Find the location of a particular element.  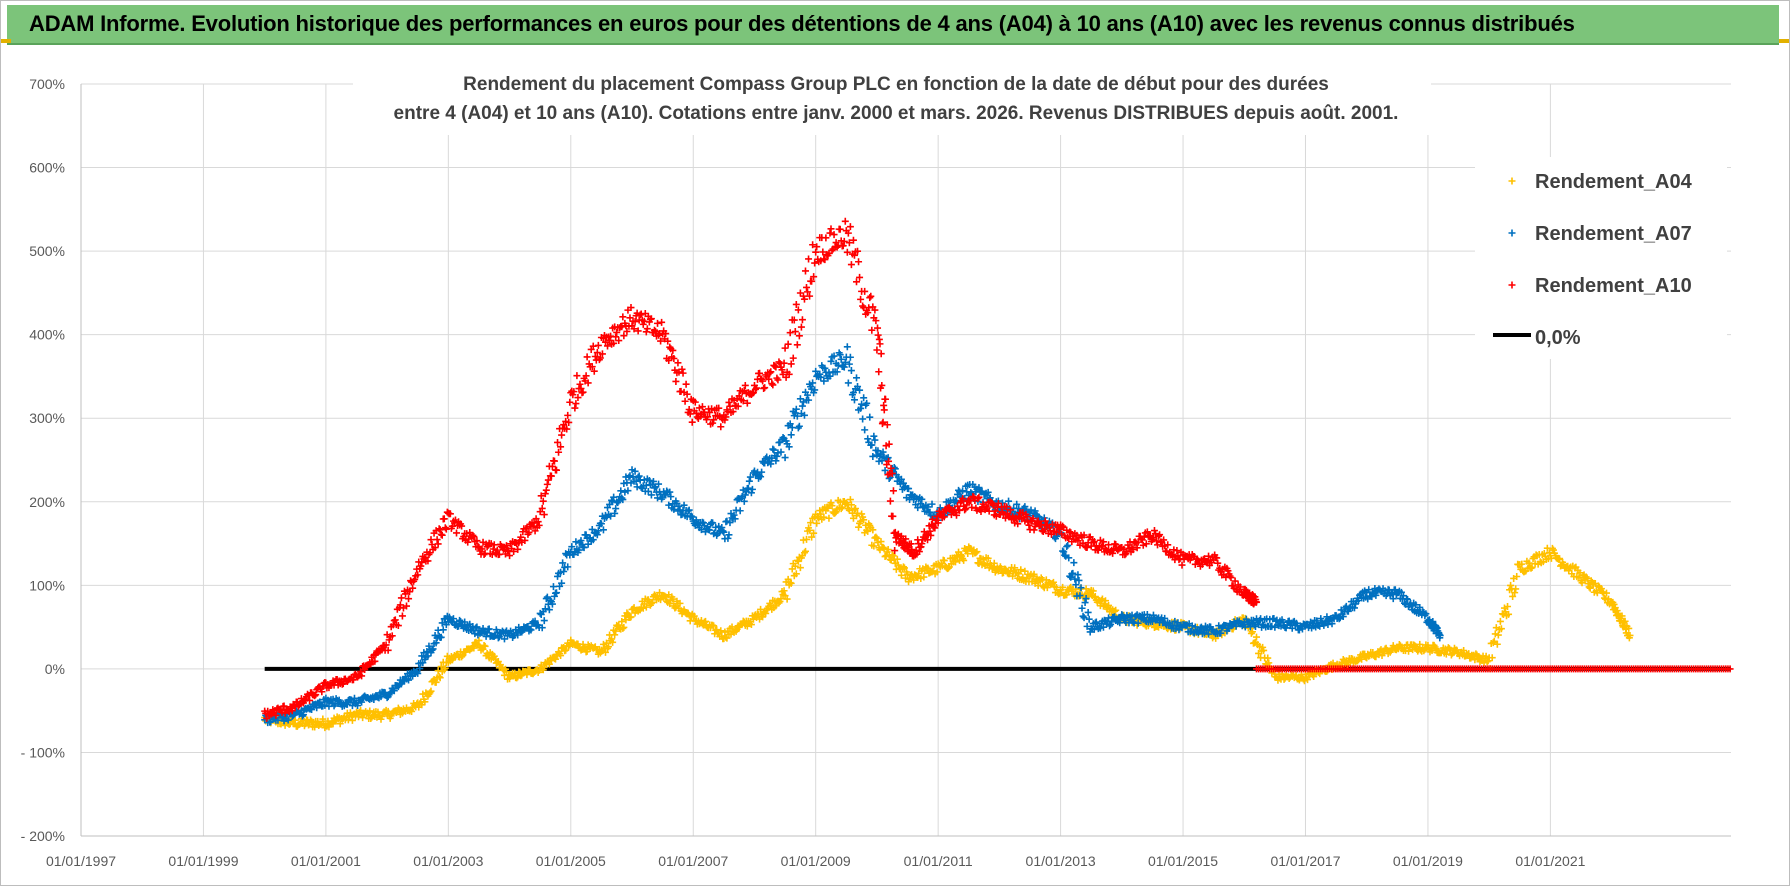

legend-box is located at coordinates (1601, 258).